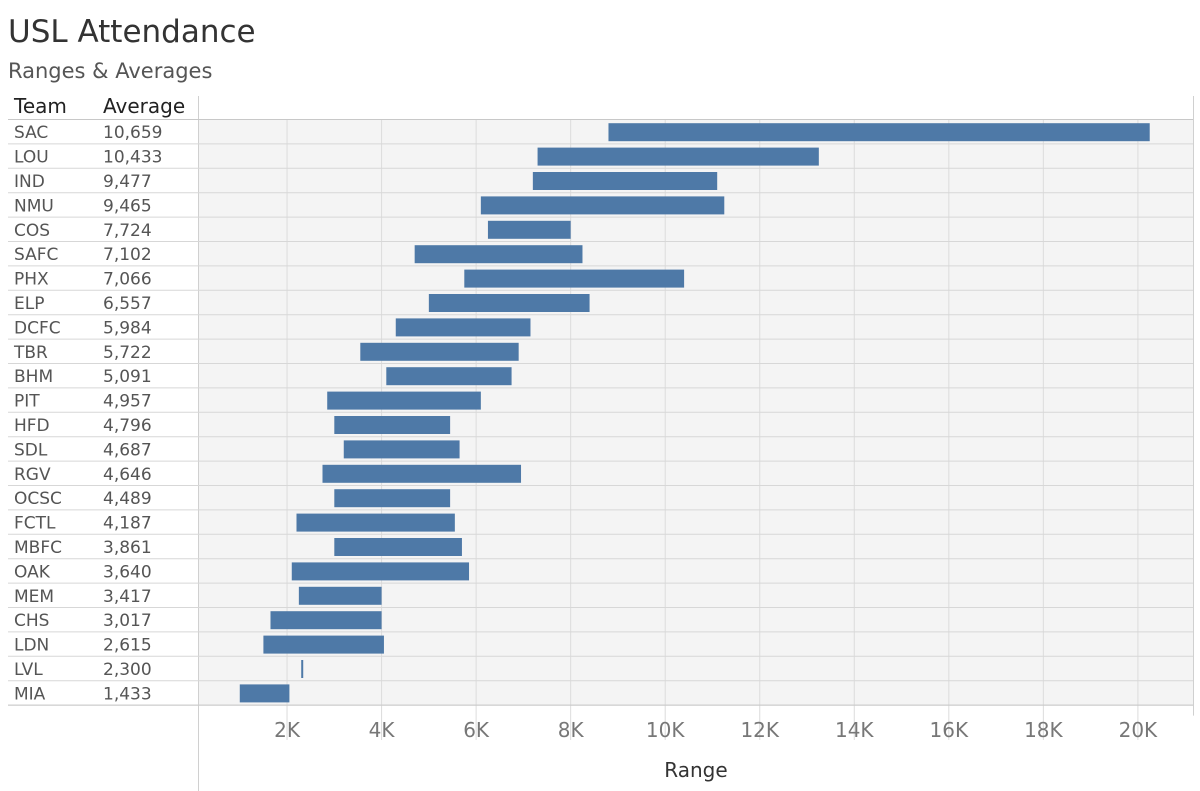  I want to click on x-tick-label: 4K, so click(382, 730).